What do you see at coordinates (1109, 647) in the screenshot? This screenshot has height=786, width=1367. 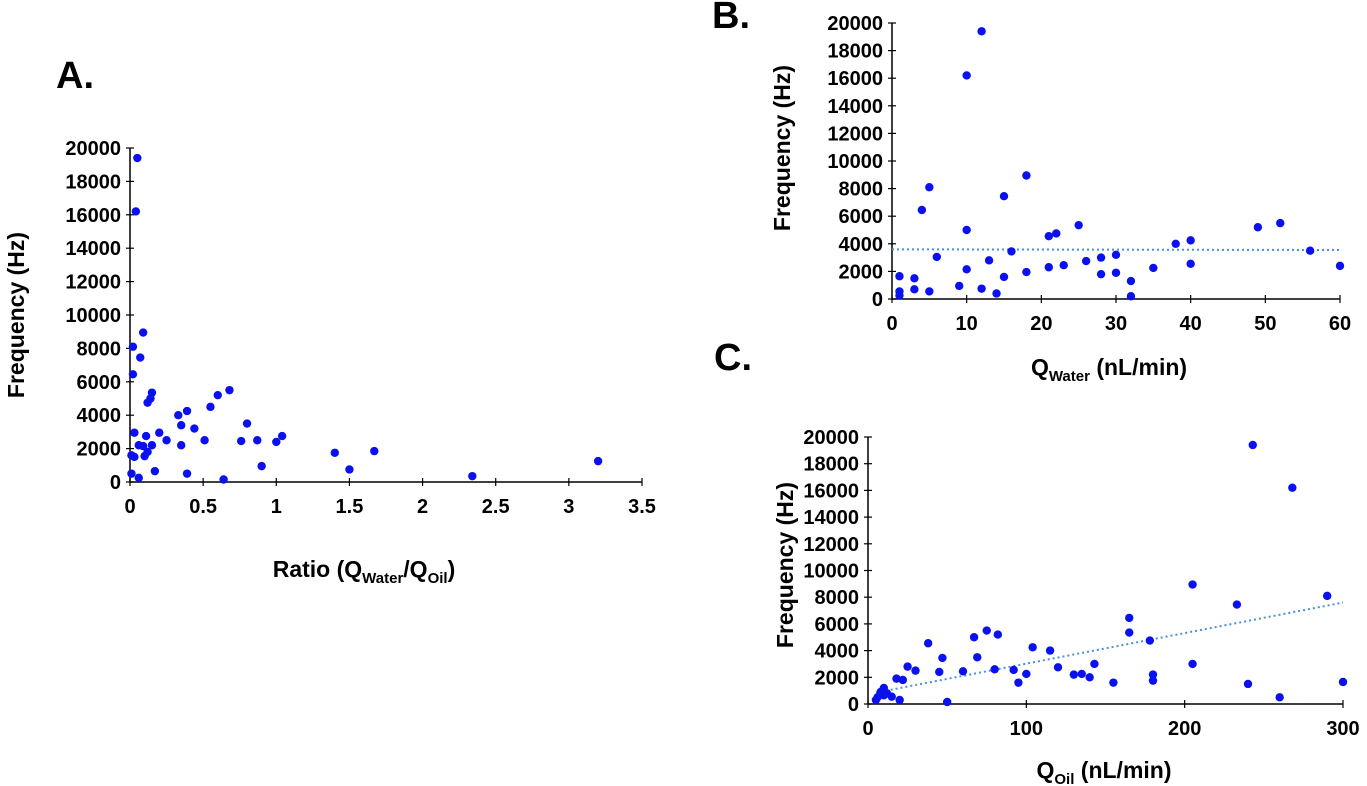 I see `panel-c-trendline` at bounding box center [1109, 647].